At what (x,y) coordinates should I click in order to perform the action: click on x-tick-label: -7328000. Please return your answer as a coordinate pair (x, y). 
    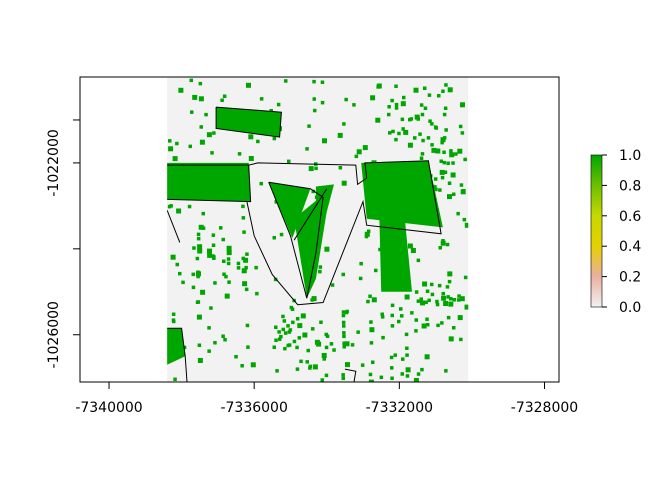
    Looking at the image, I should click on (544, 408).